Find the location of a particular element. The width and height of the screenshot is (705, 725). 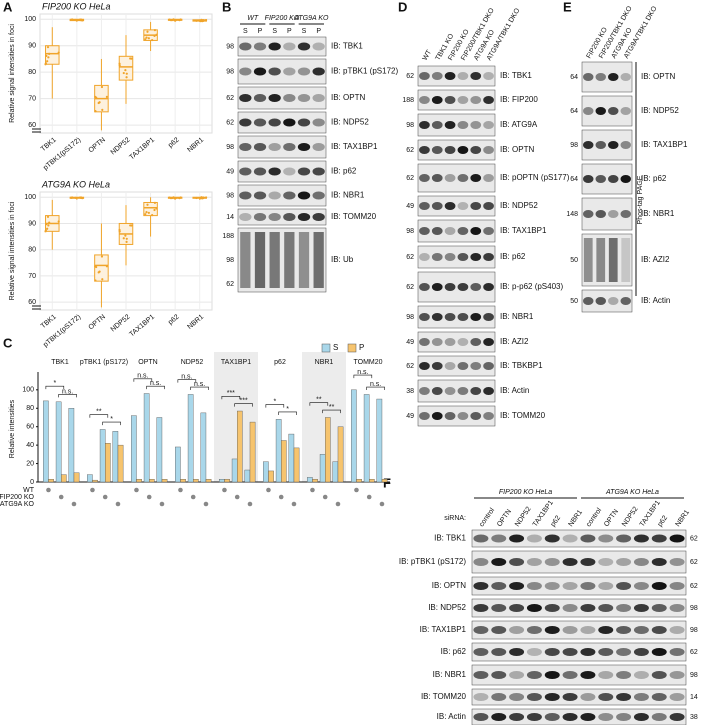

chart-title: ATG9A KO HeLa is located at coordinates (75, 184).